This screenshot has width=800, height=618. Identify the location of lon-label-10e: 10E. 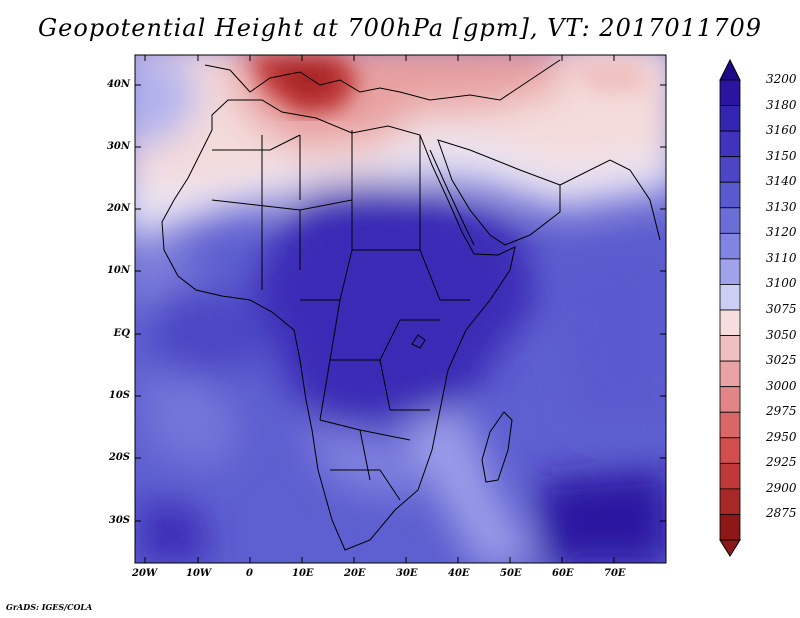
(303, 573).